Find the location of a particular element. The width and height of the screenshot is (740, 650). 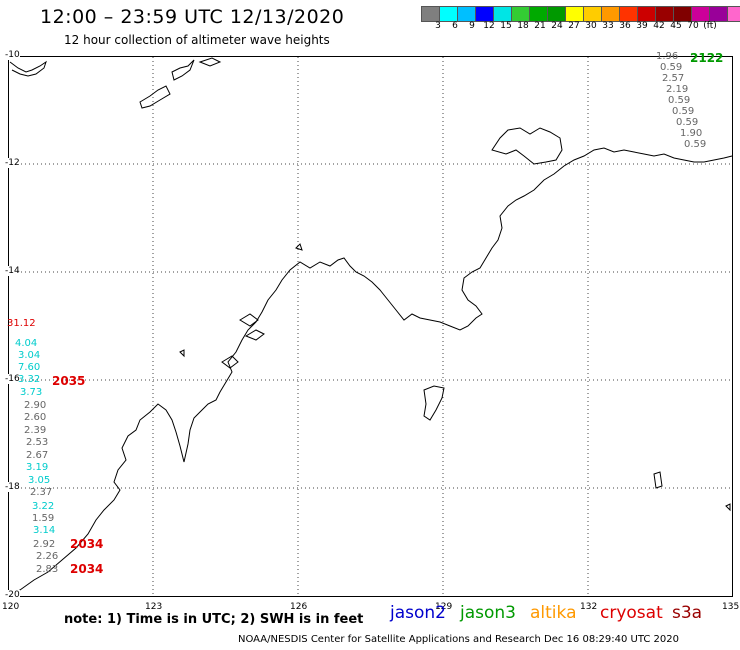

latitude-label: -20 is located at coordinates (12, 595).